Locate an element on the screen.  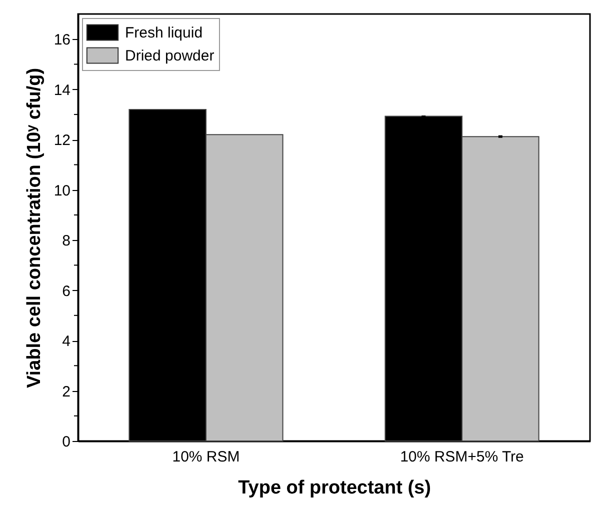
legend-label: Fresh liquid is located at coordinates (164, 33).